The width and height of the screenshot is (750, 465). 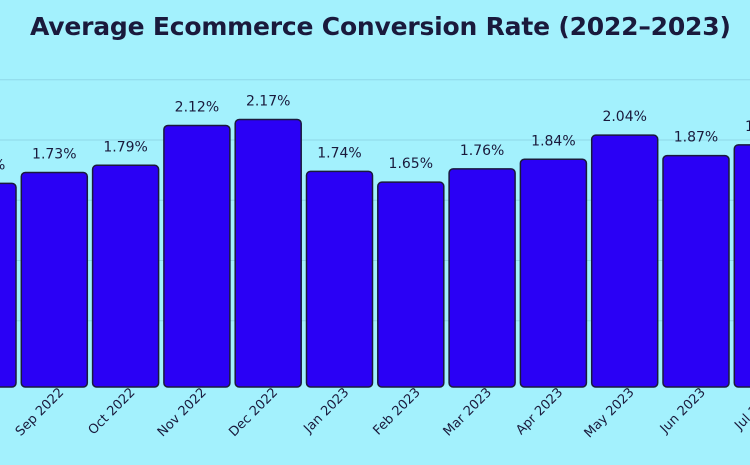 What do you see at coordinates (683, 411) in the screenshot?
I see `x-tick-label: Jun 2023` at bounding box center [683, 411].